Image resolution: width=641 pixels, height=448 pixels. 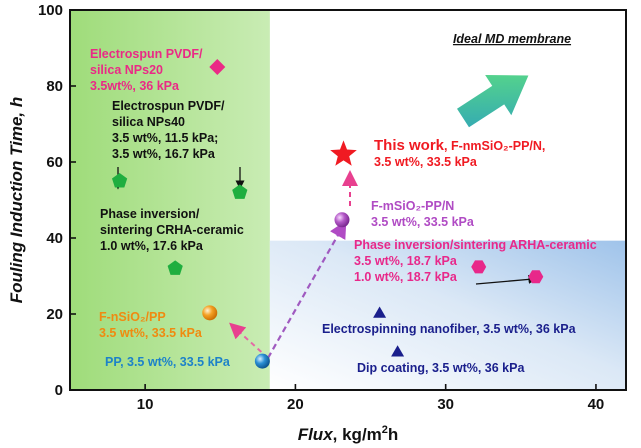 I want to click on y-tick-label: 100, so click(x=50, y=10).